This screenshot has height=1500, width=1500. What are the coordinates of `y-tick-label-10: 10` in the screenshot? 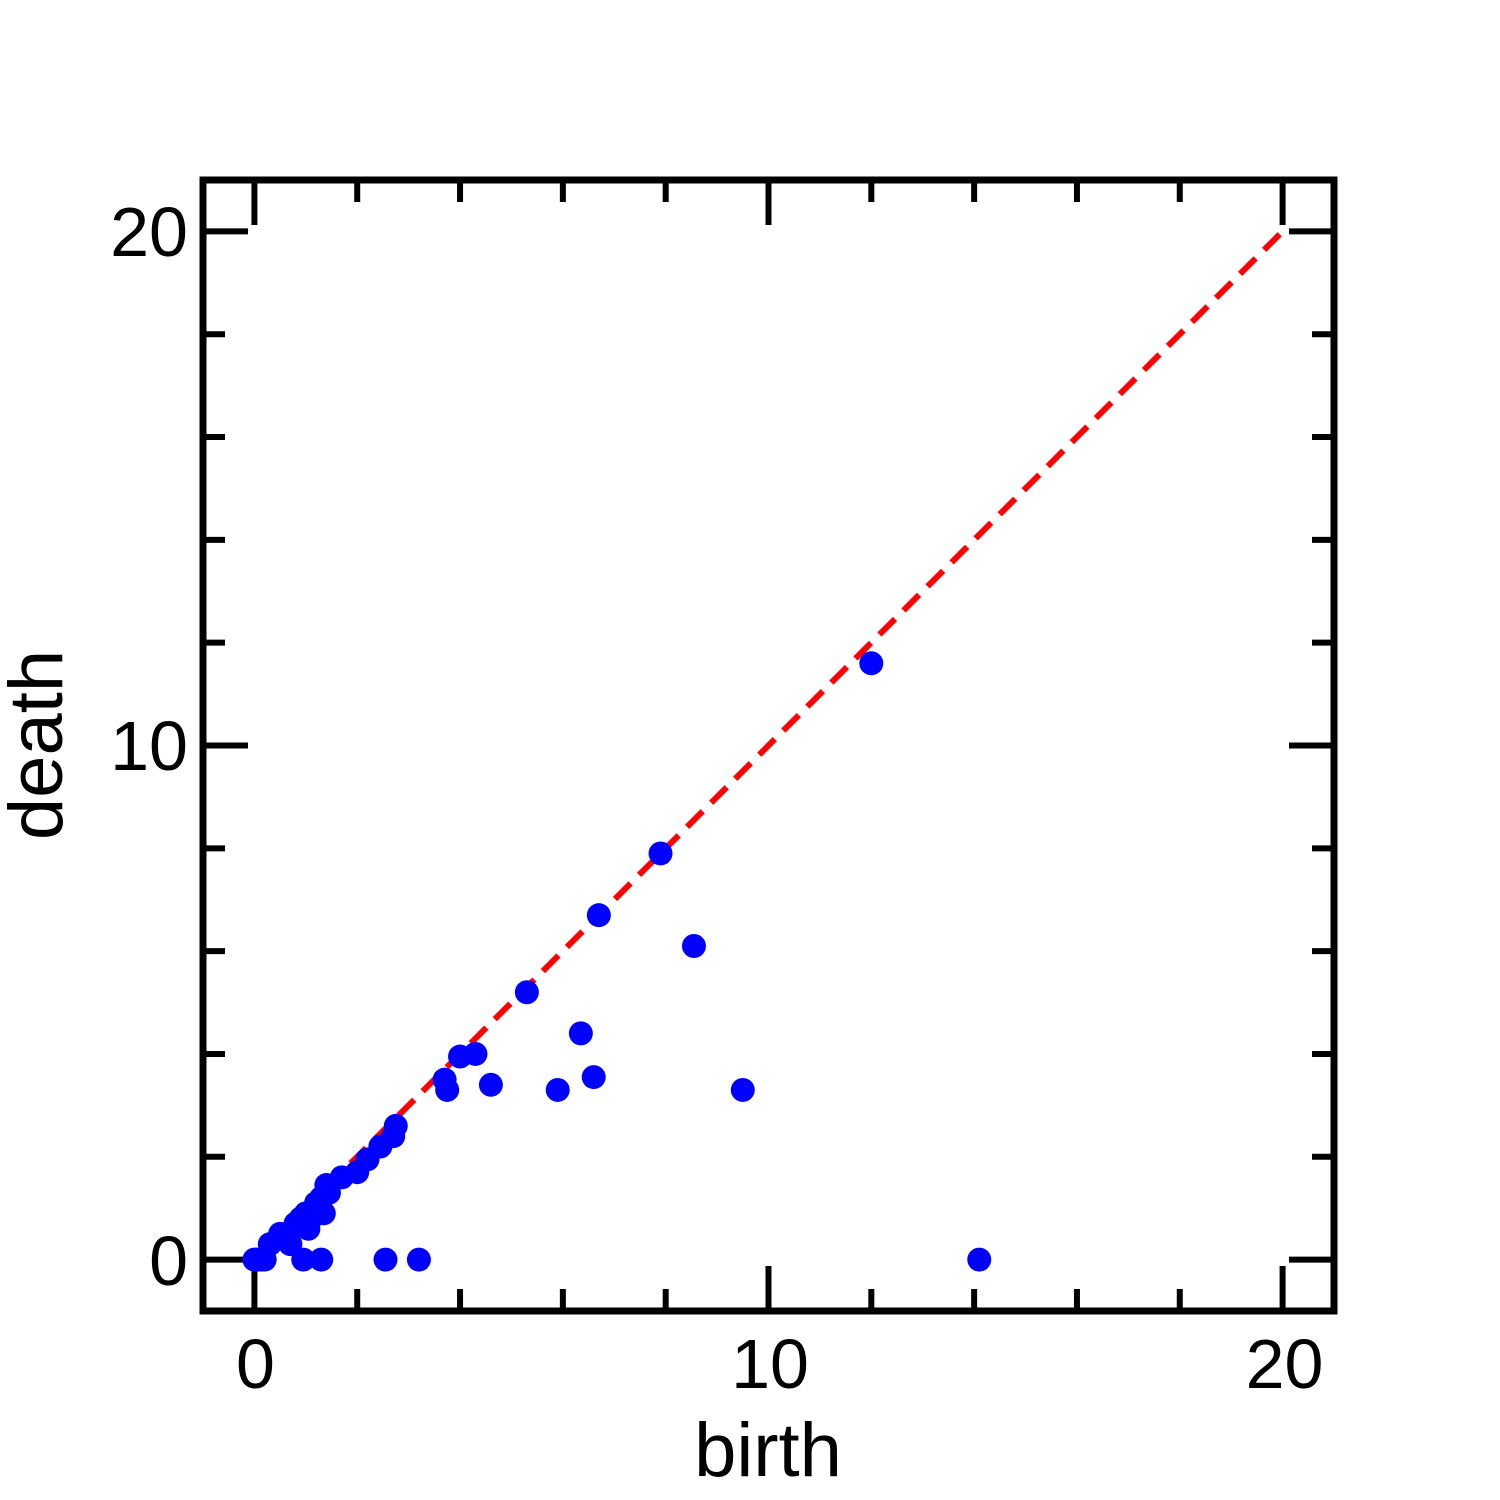 It's located at (149, 746).